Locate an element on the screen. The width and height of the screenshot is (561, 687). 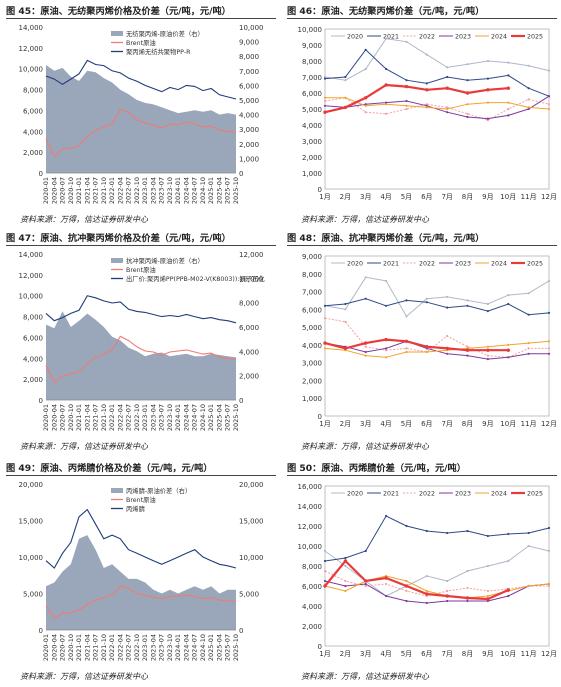
source-note: 资料来源：万得，信达证券研发中心 is located at coordinates (365, 446).